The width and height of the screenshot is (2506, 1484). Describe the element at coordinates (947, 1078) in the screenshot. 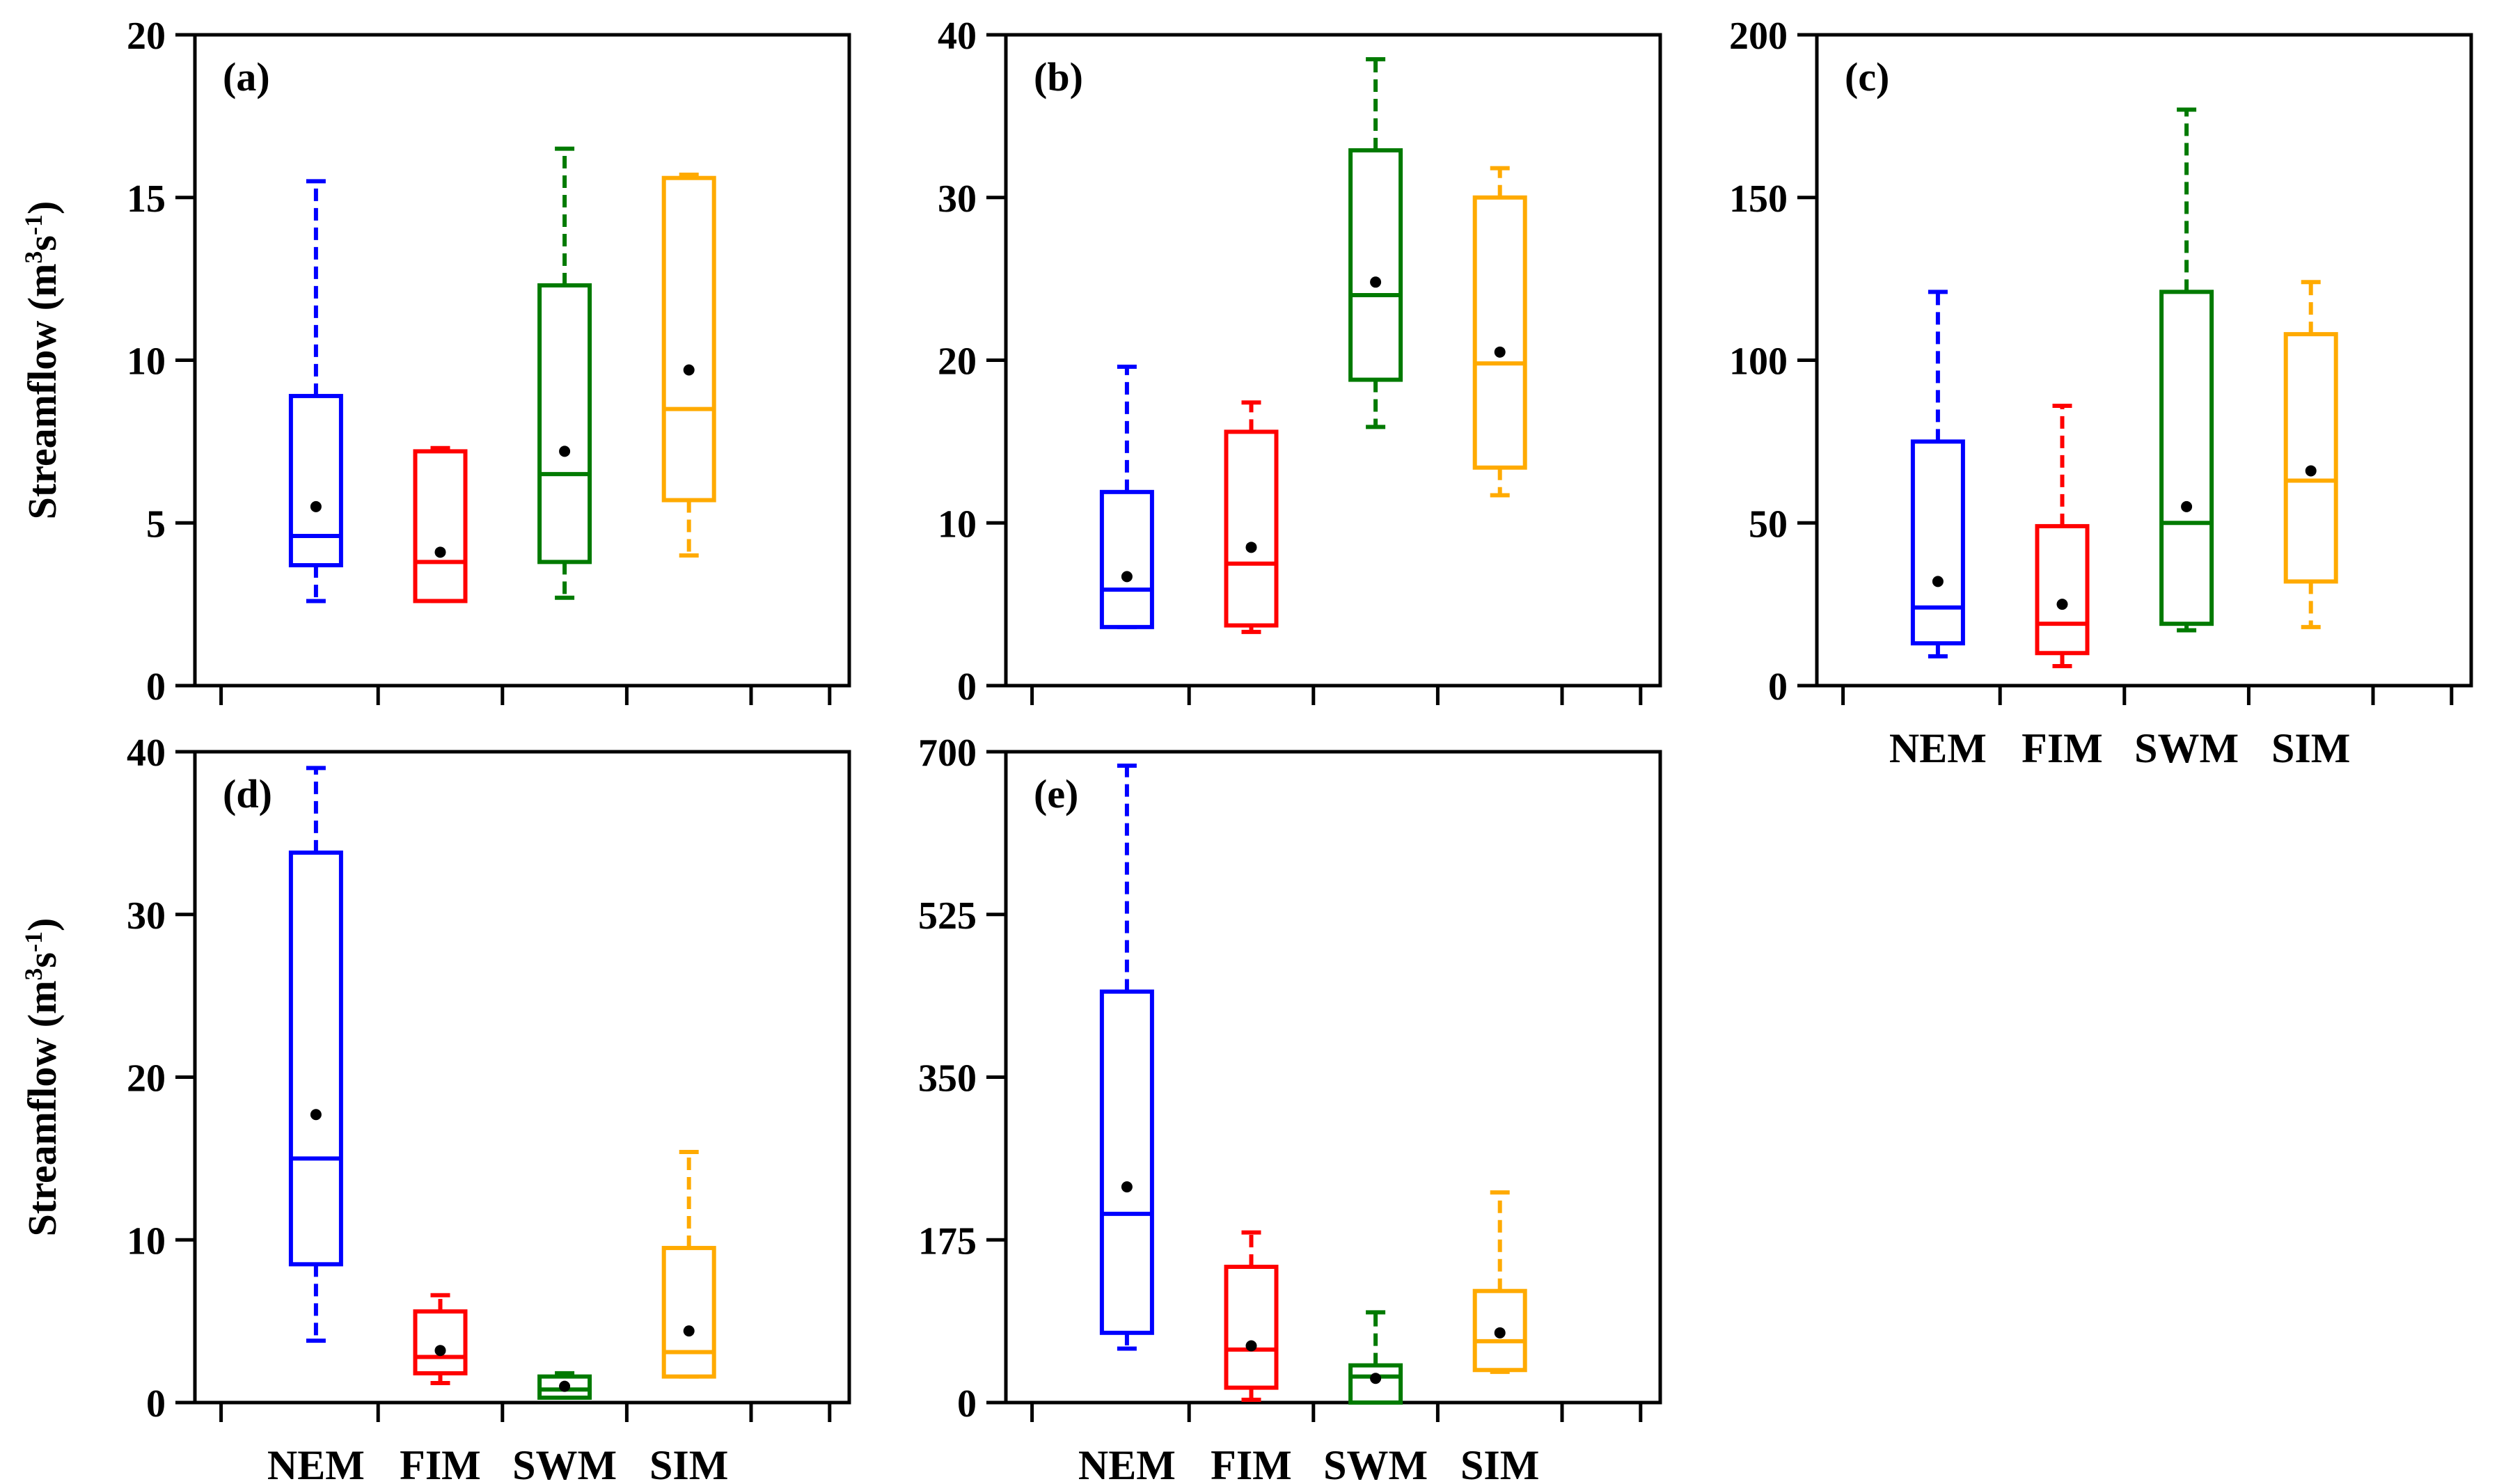

I see `y-tick-label: 350` at that location.